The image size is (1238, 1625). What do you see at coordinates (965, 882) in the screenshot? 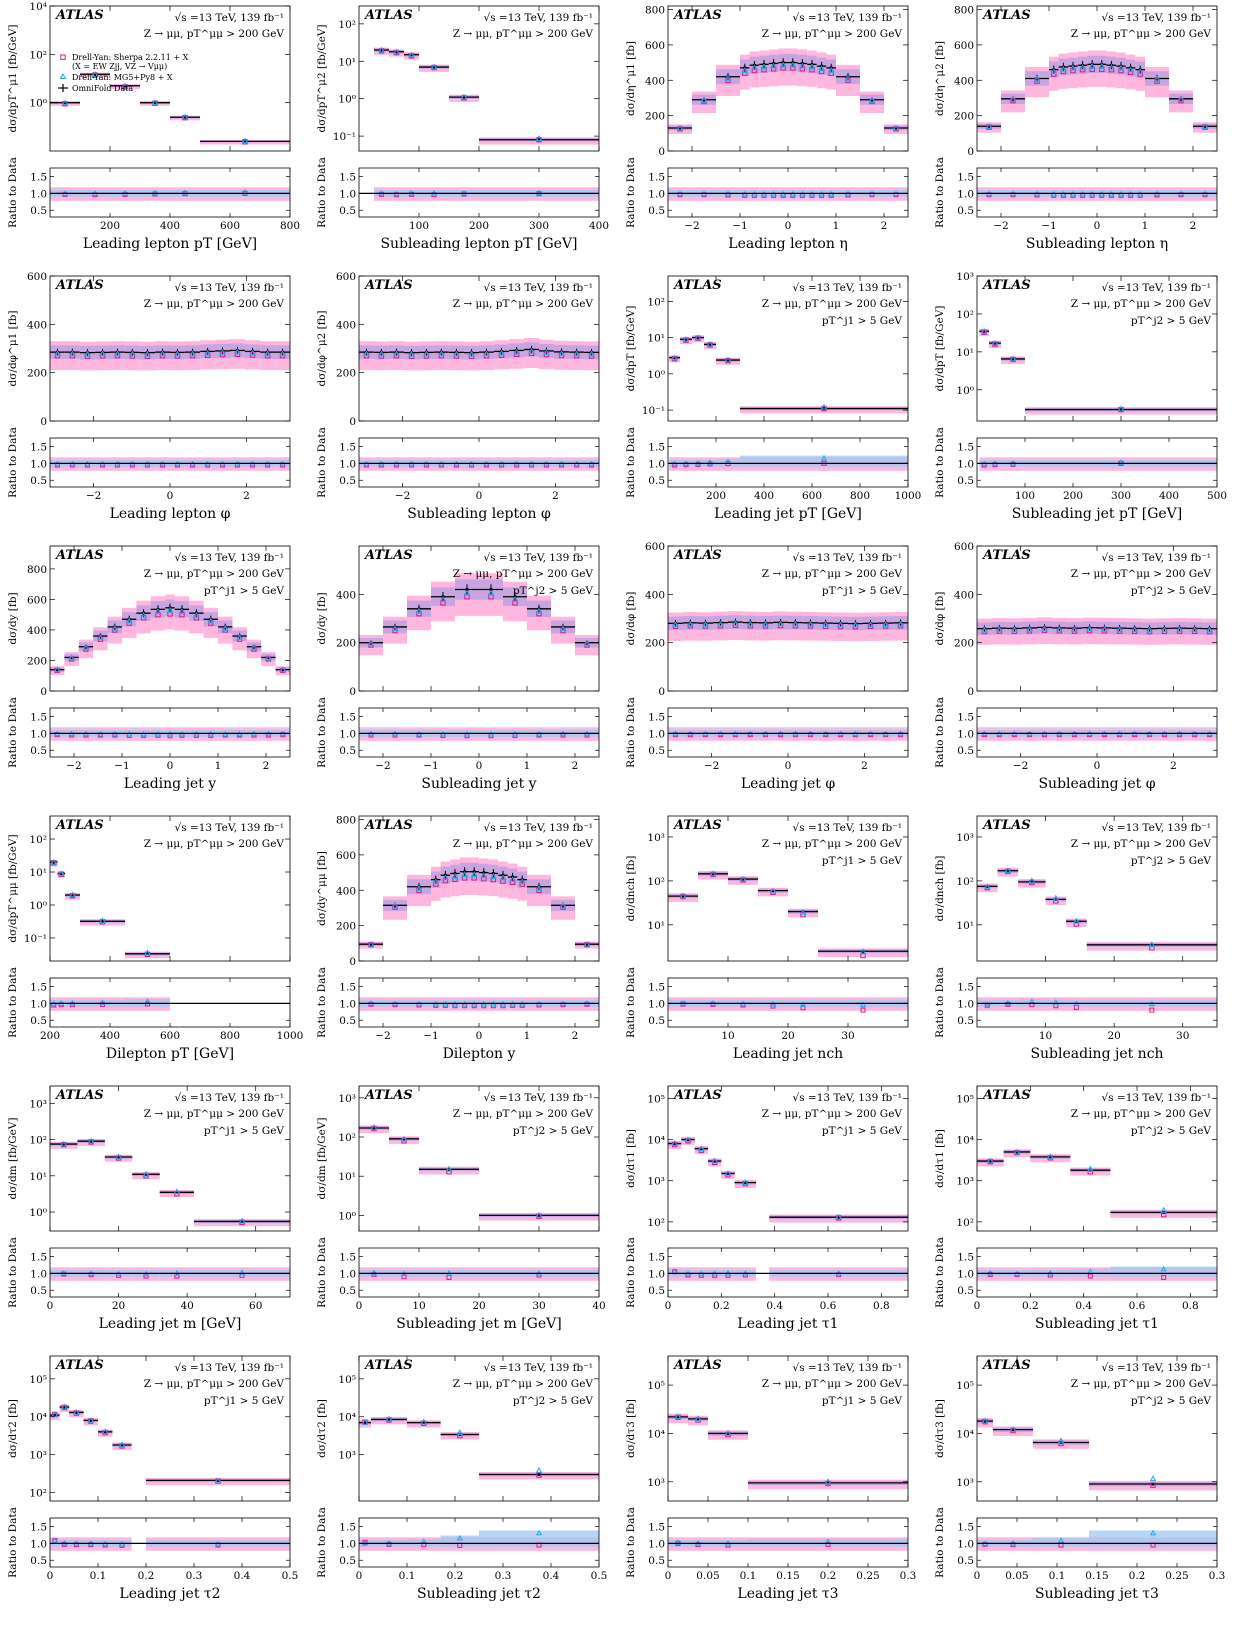
I see `y-tick-label: 10²` at bounding box center [965, 882].